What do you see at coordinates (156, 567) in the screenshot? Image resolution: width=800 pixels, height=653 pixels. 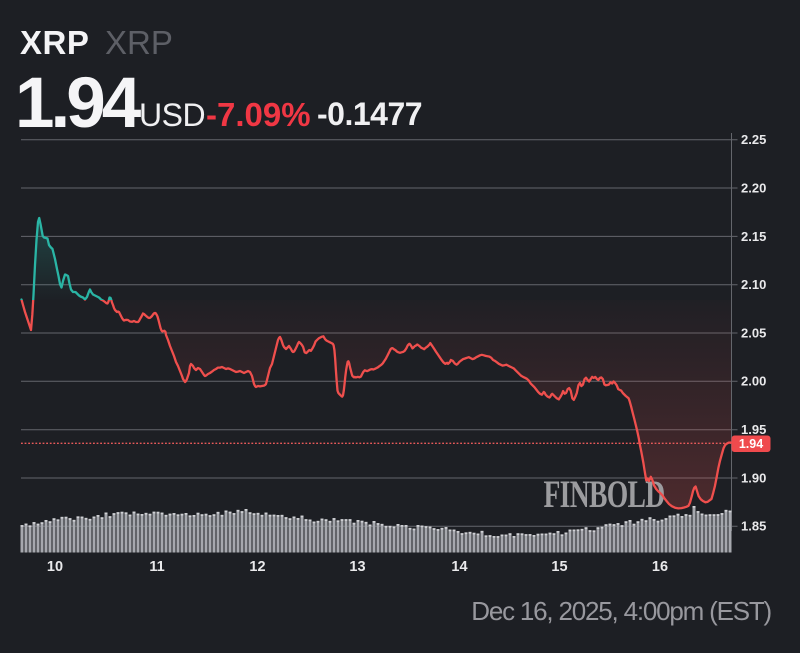 I see `svg-text: 11` at bounding box center [156, 567].